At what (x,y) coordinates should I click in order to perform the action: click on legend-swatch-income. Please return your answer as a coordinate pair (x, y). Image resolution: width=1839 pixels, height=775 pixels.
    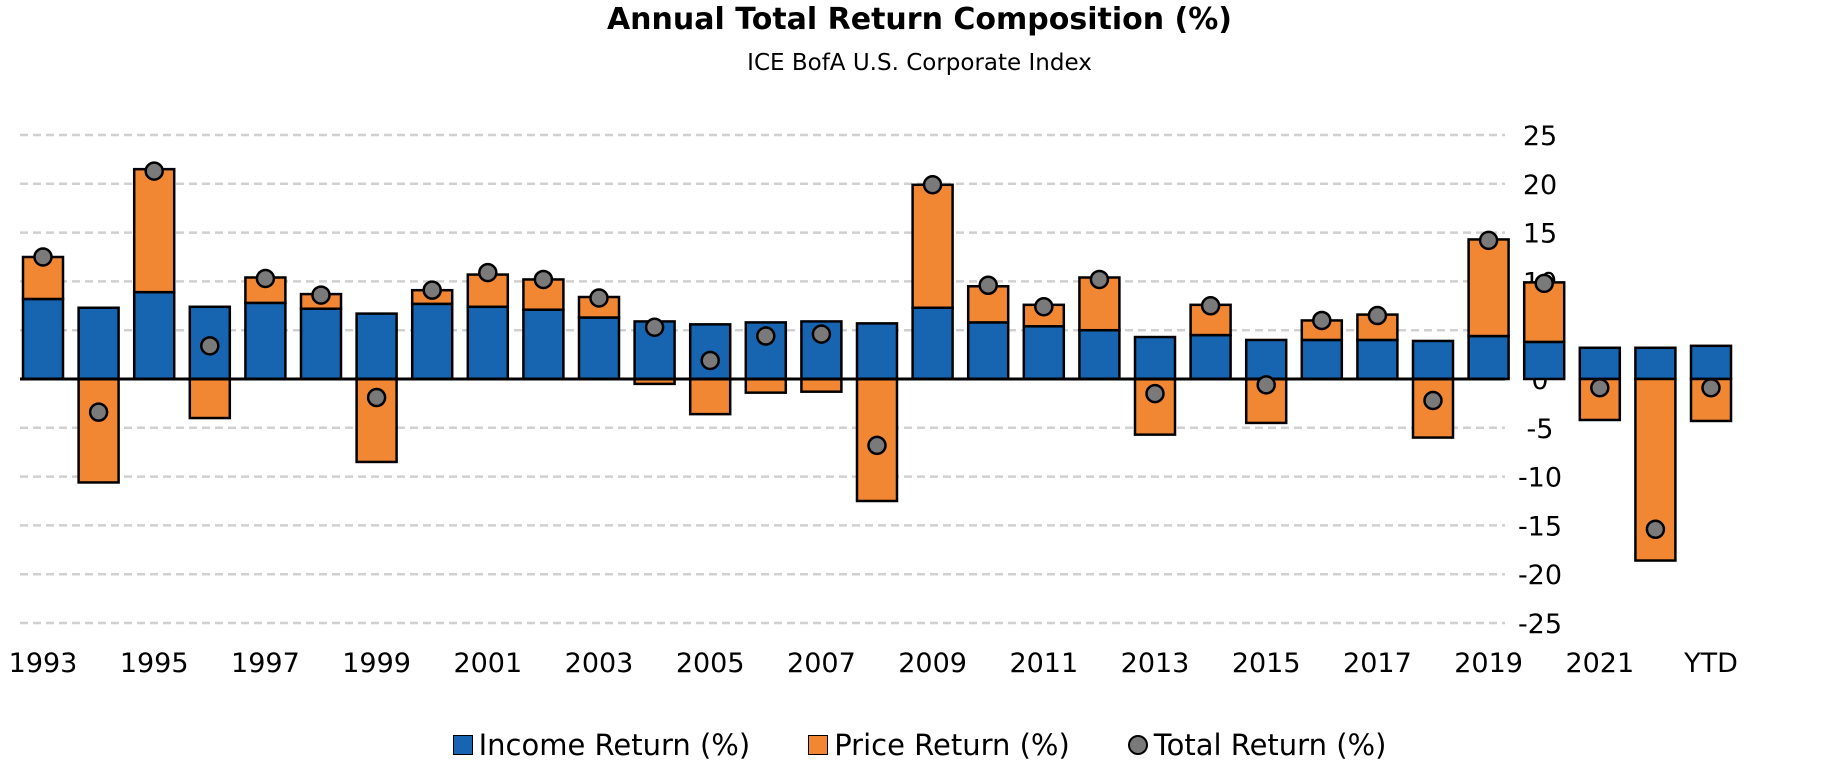
    Looking at the image, I should click on (462, 745).